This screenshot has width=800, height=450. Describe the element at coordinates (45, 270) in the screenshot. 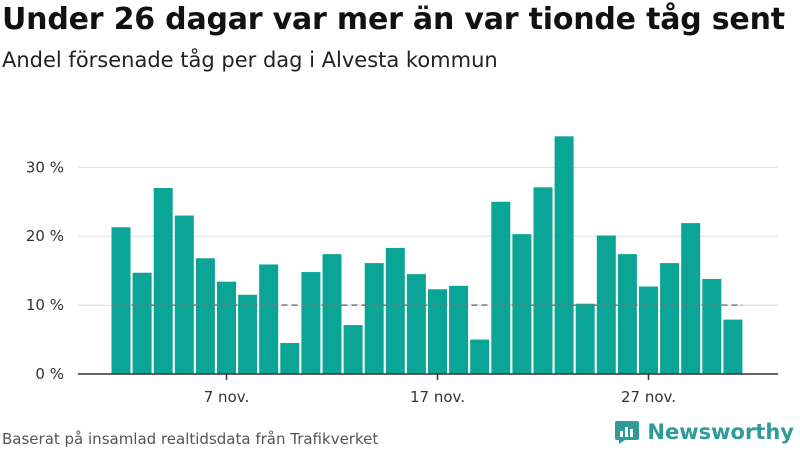

I see `y-axis-labels: 0 % 10 % 20 % 30 %` at that location.